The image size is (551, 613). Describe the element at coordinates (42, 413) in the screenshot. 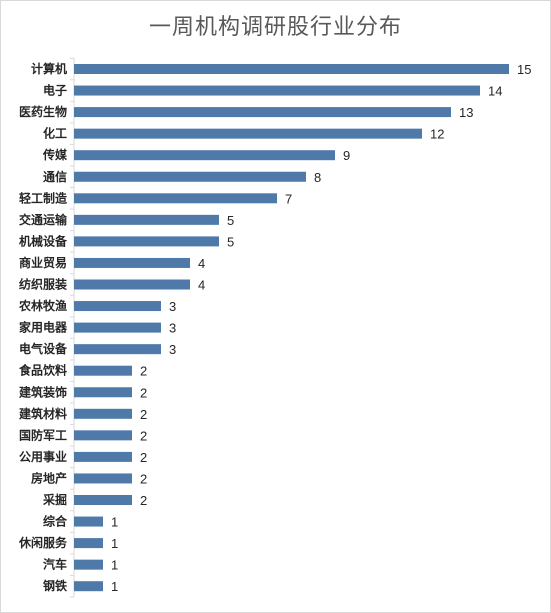

I see `category-label: 建筑材料` at that location.